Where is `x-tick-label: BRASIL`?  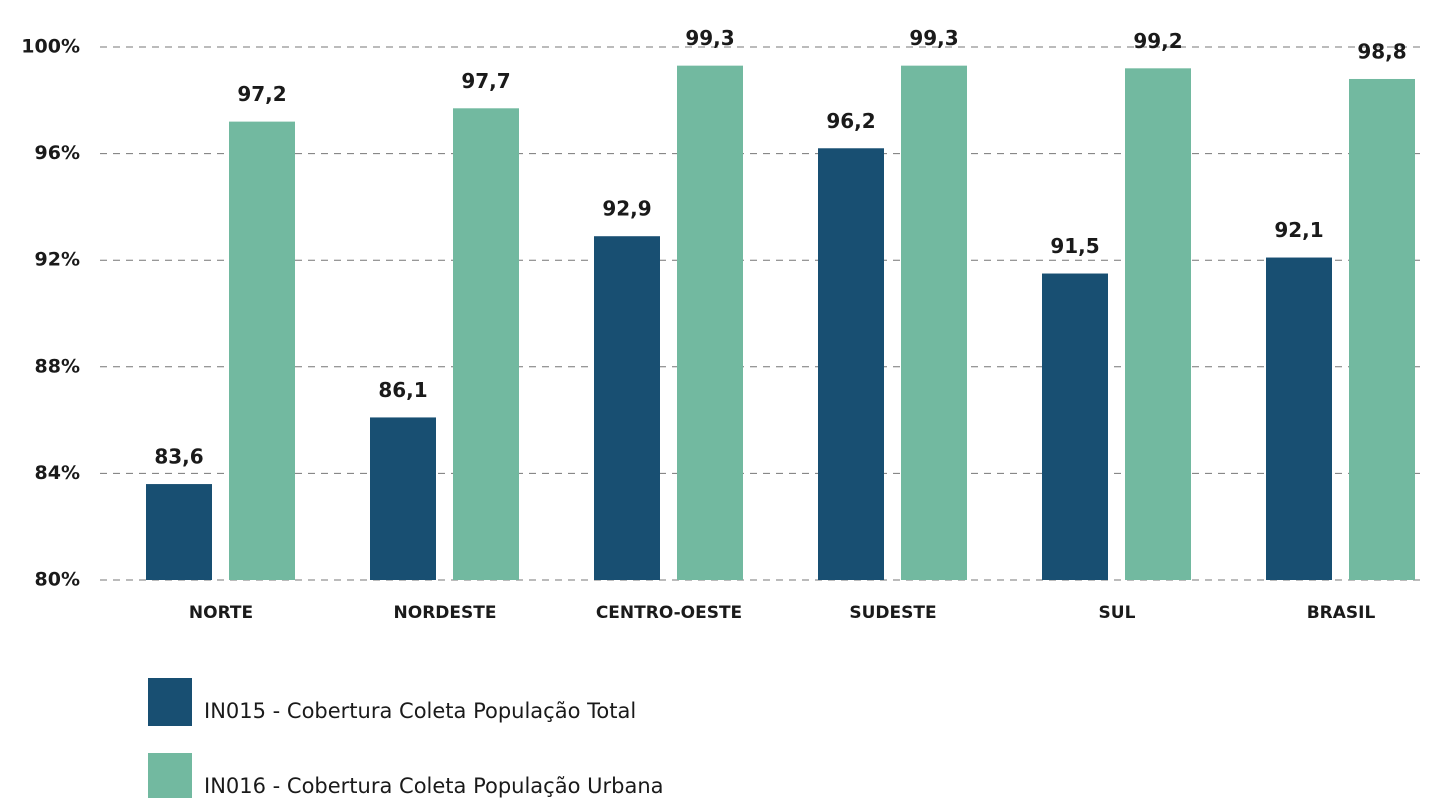
x-tick-label: BRASIL is located at coordinates (1341, 613).